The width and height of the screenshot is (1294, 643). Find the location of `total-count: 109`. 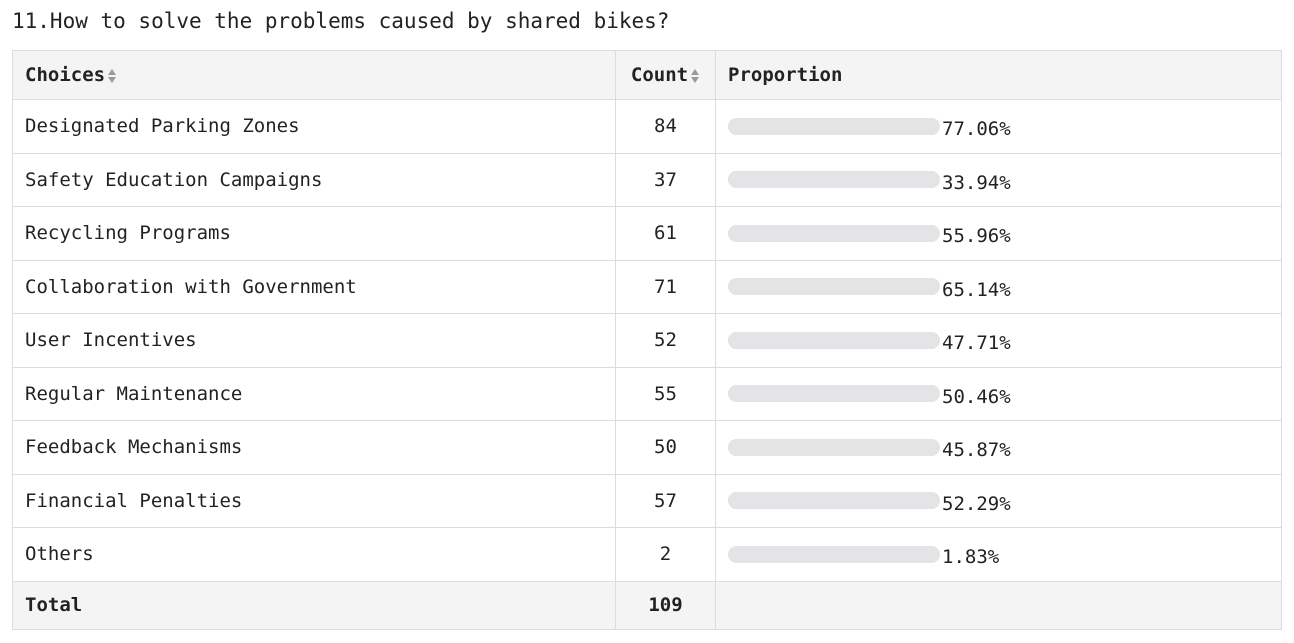

total-count: 109 is located at coordinates (665, 605).